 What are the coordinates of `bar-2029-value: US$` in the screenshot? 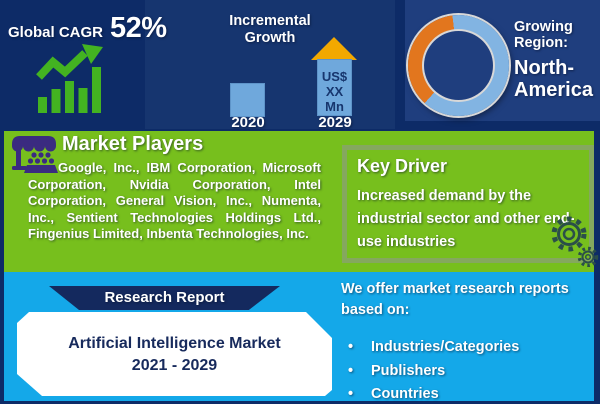 It's located at (334, 76).